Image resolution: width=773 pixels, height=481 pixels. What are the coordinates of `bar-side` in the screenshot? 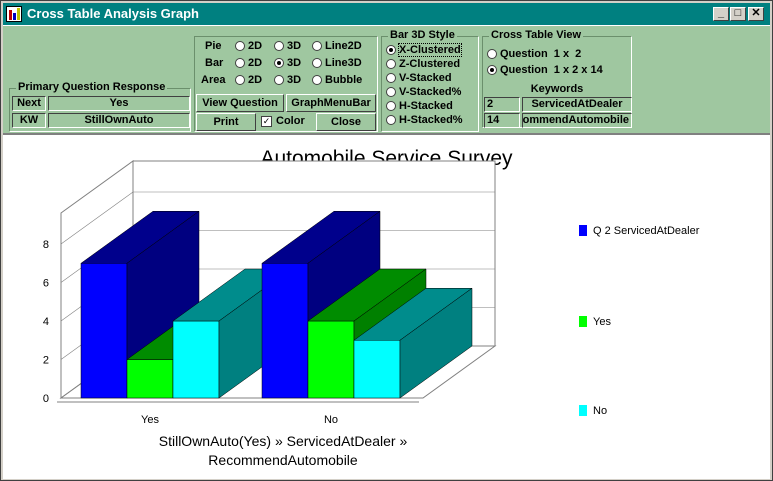 It's located at (436, 343).